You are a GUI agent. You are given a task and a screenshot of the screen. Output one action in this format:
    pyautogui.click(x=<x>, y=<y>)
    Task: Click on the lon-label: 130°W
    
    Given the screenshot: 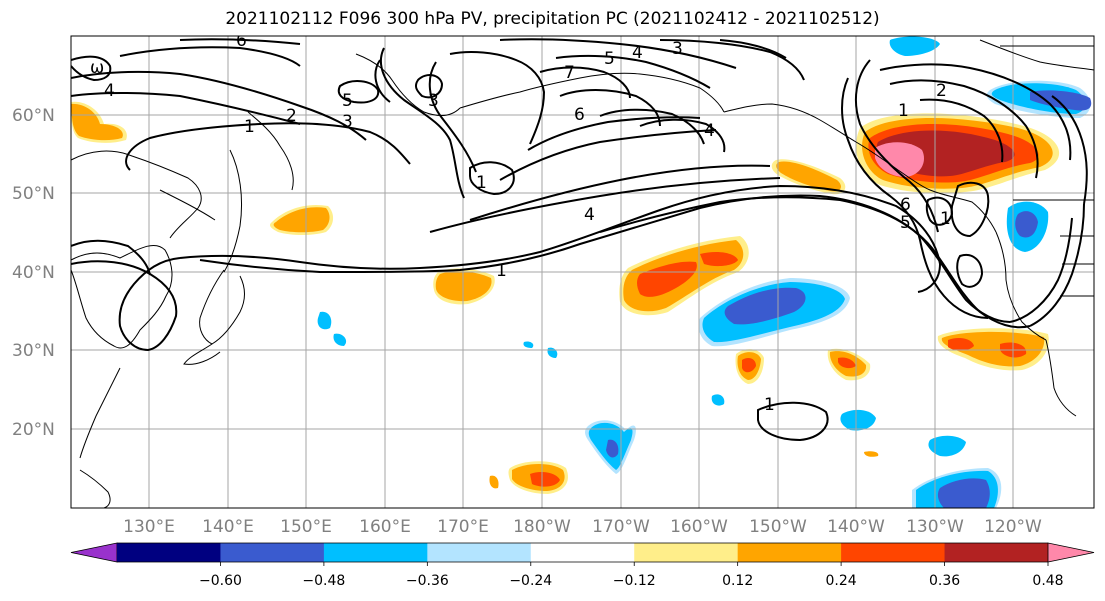 What is the action you would take?
    pyautogui.click(x=935, y=527)
    